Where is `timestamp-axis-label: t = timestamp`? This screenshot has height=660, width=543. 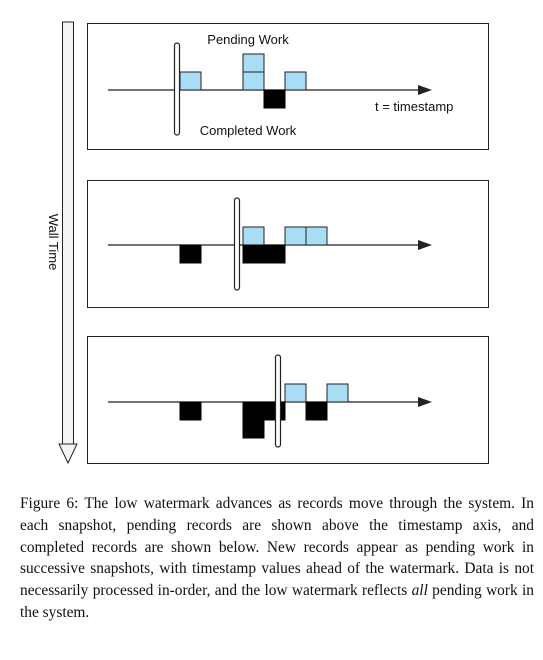 timestamp-axis-label: t = timestamp is located at coordinates (414, 106).